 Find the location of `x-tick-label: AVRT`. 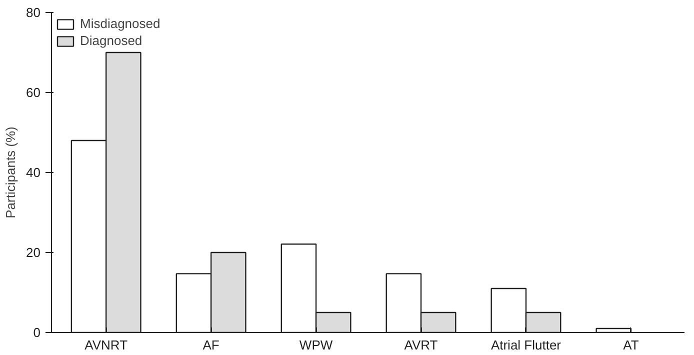

x-tick-label: AVRT is located at coordinates (421, 345).